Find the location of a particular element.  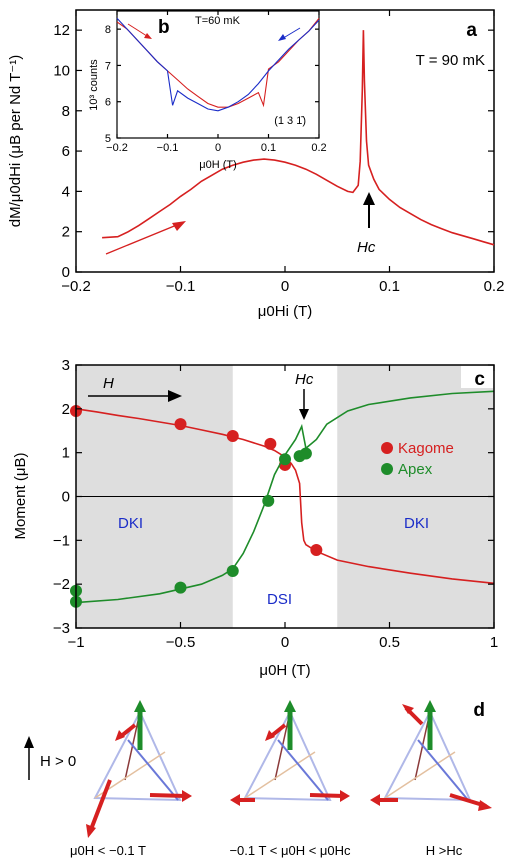

panel-a-ytick-label: 12 is located at coordinates (61, 30).